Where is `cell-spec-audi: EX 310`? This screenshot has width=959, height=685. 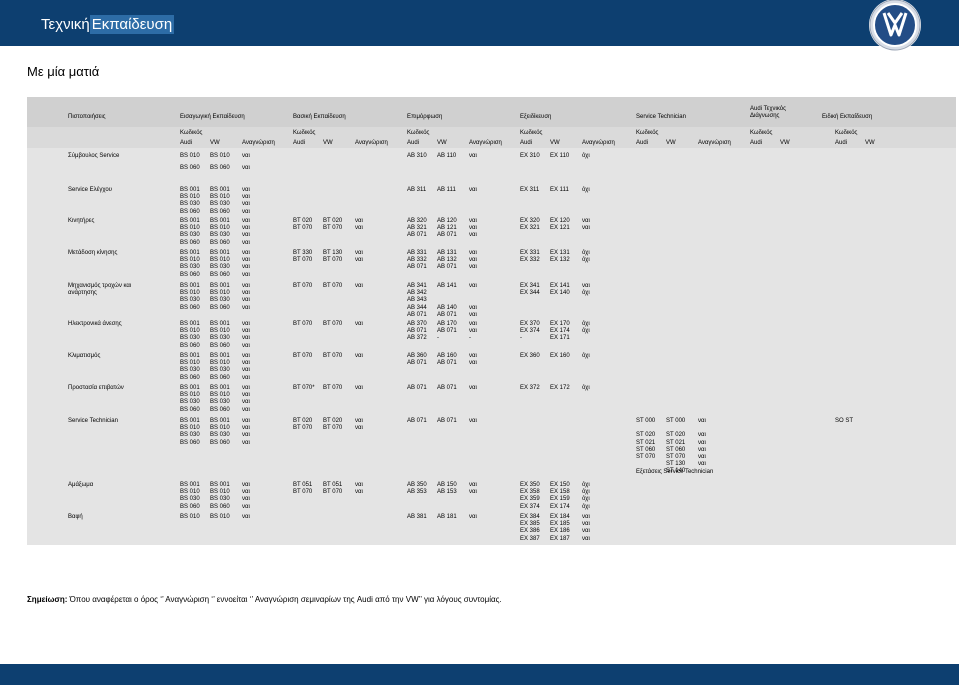 cell-spec-audi: EX 310 is located at coordinates (530, 156).